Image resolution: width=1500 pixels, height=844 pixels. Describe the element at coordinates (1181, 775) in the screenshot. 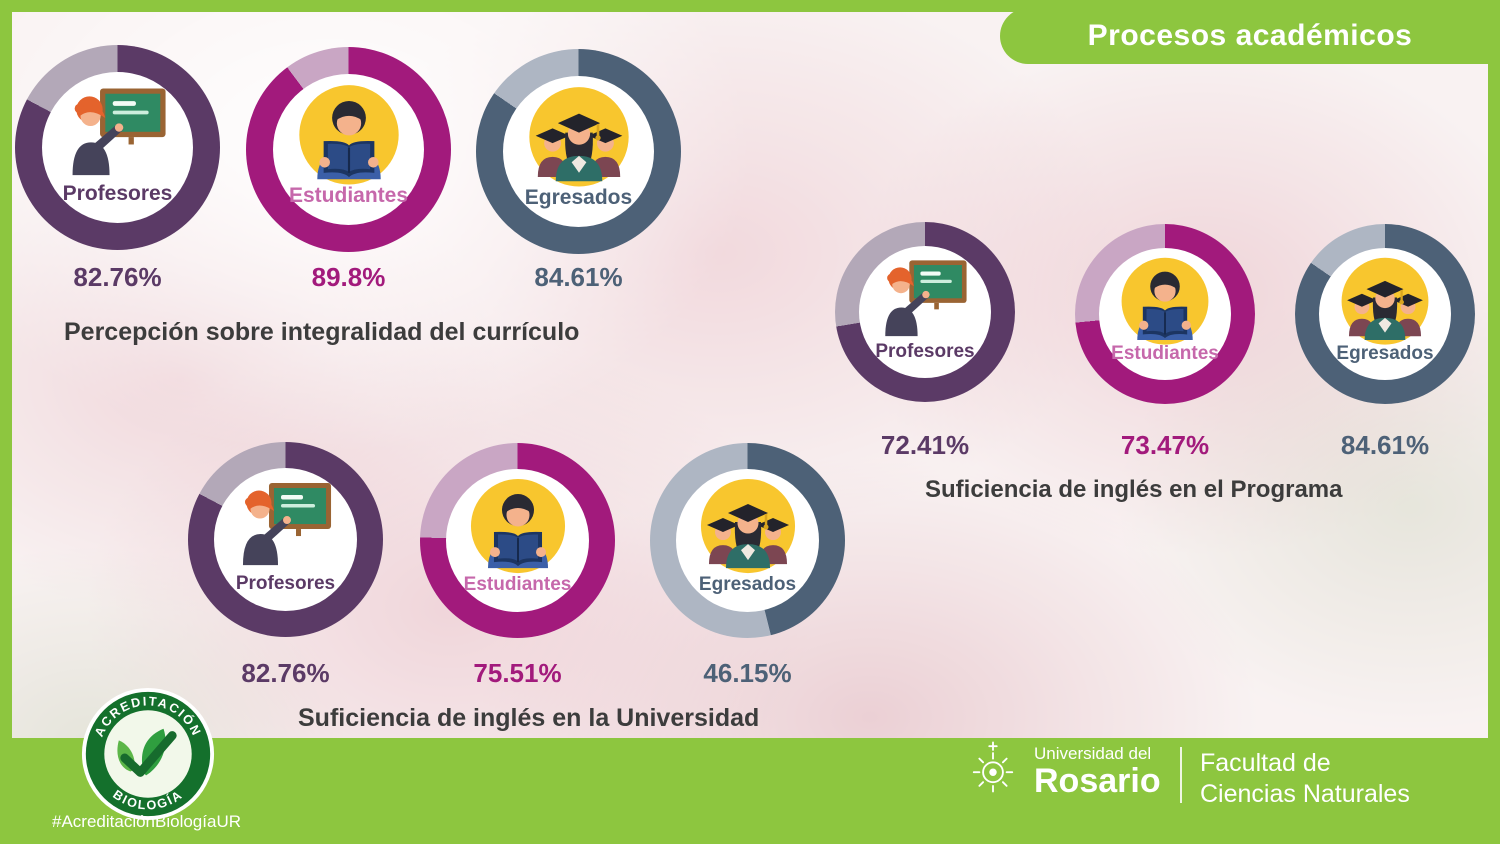

I see `footer-divider` at that location.